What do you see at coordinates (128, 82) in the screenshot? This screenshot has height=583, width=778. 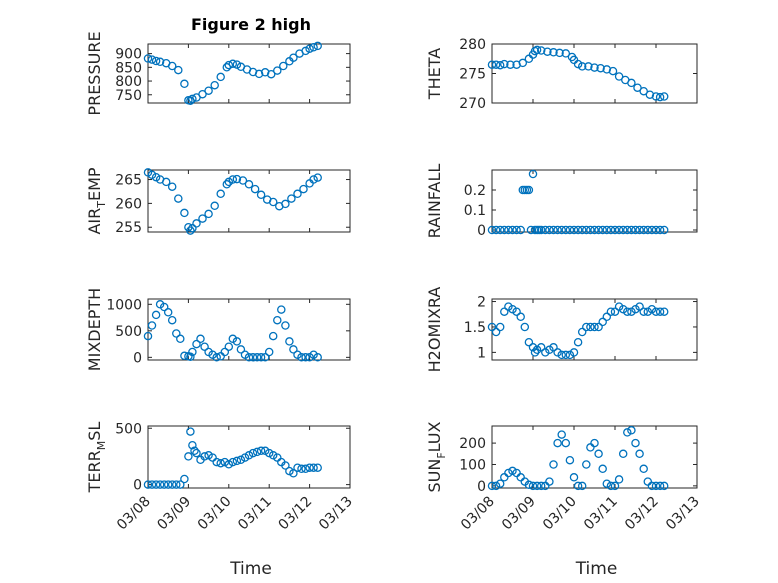 I see `y-tick-label: 800` at bounding box center [128, 82].